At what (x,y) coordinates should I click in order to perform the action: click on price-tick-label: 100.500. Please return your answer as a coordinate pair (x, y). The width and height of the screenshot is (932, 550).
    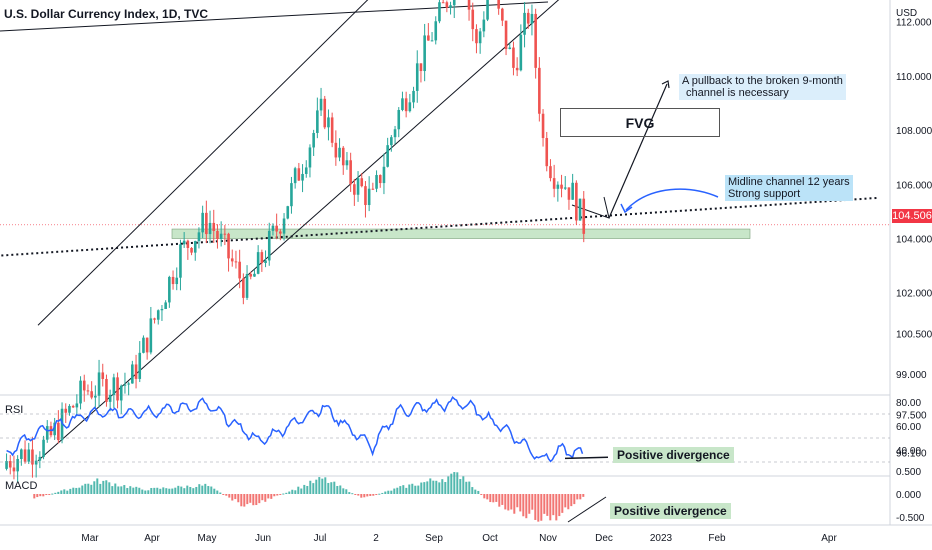
    Looking at the image, I should click on (914, 334).